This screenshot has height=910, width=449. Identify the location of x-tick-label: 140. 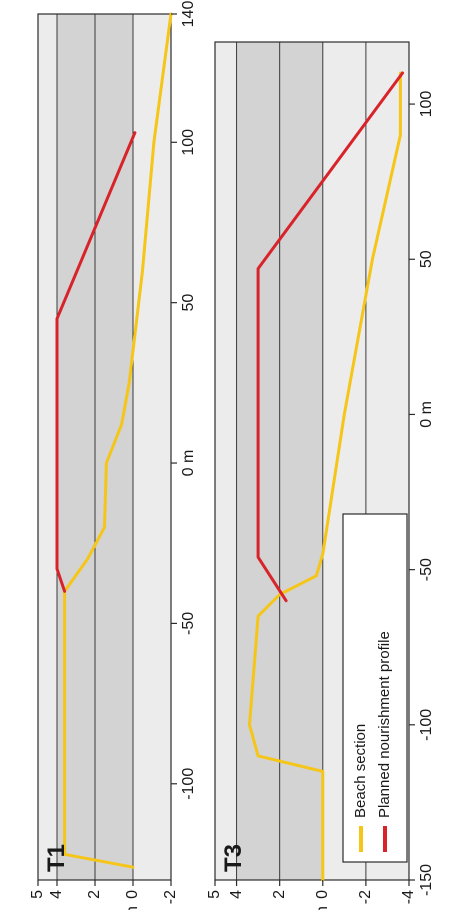
(188, 14).